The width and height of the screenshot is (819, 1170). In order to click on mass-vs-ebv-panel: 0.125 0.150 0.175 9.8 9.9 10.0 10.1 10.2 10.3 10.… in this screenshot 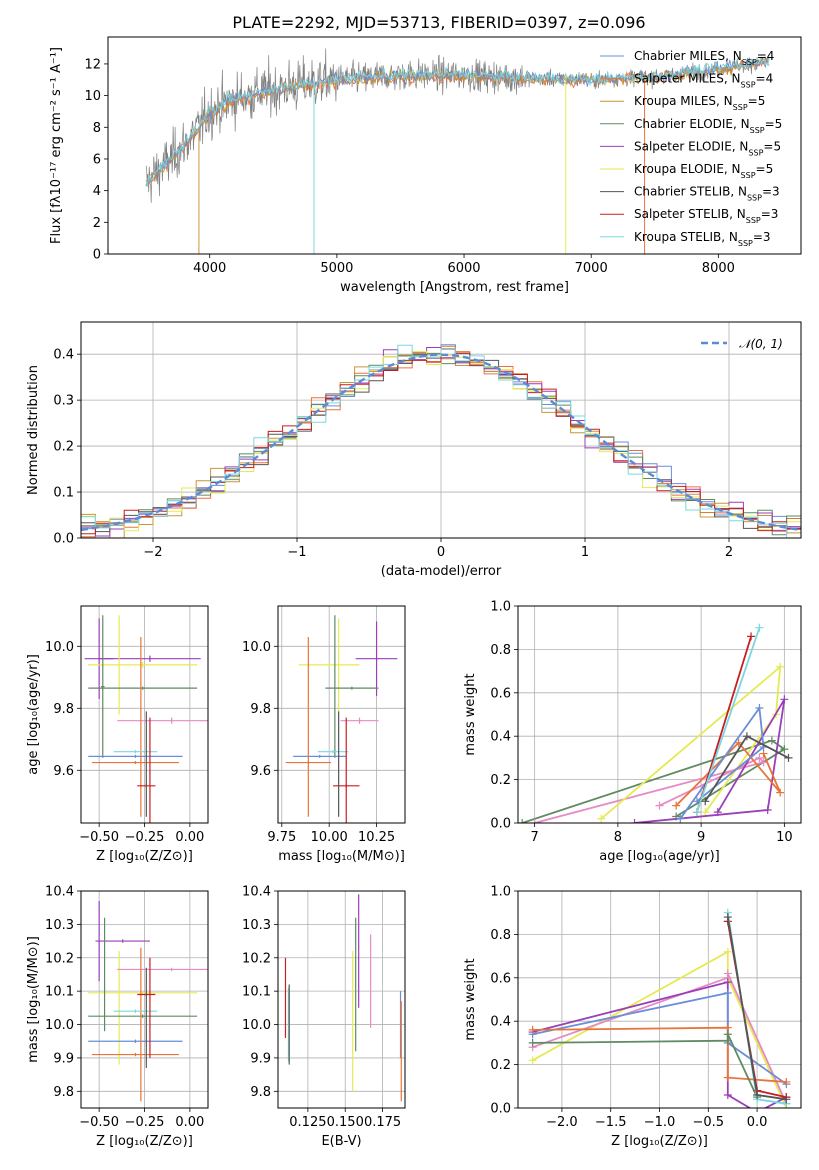, I will do `click(324, 1017)`.